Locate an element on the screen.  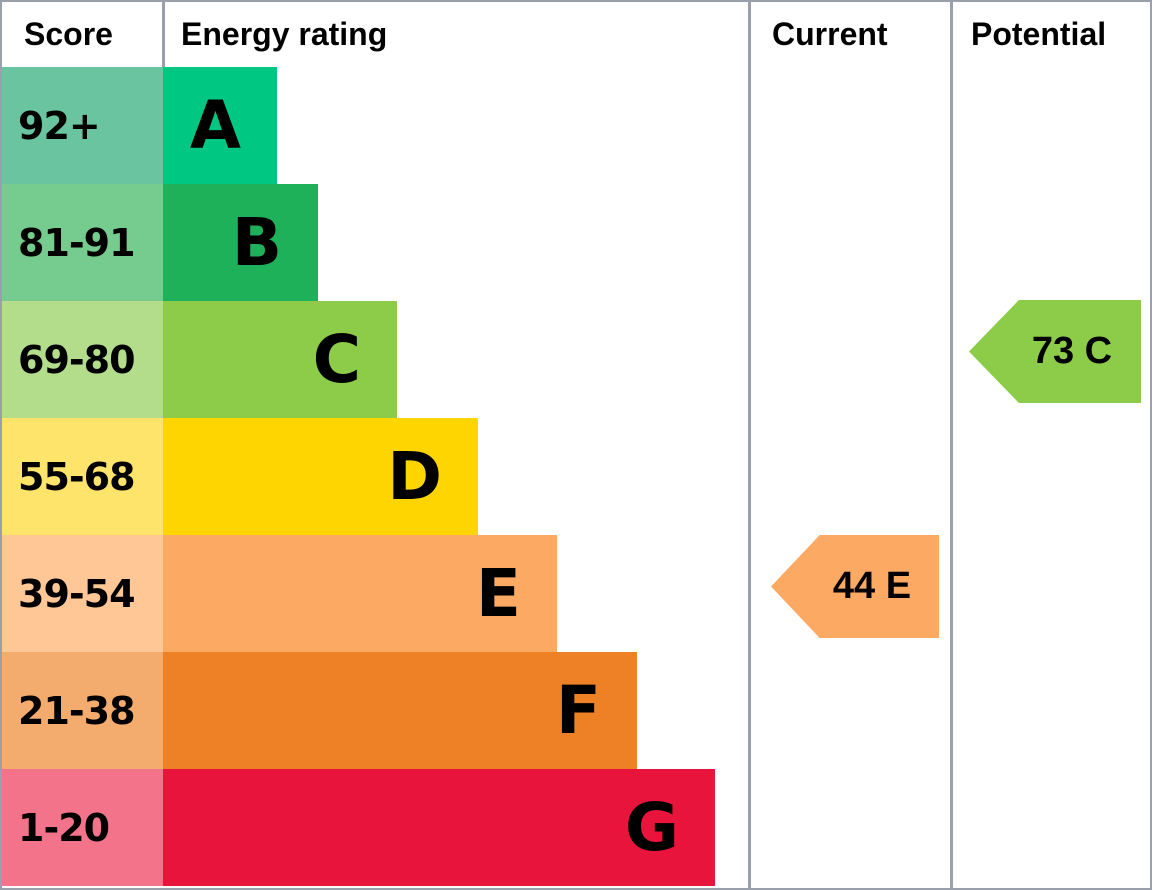
rating-bar-a: A is located at coordinates (220, 125).